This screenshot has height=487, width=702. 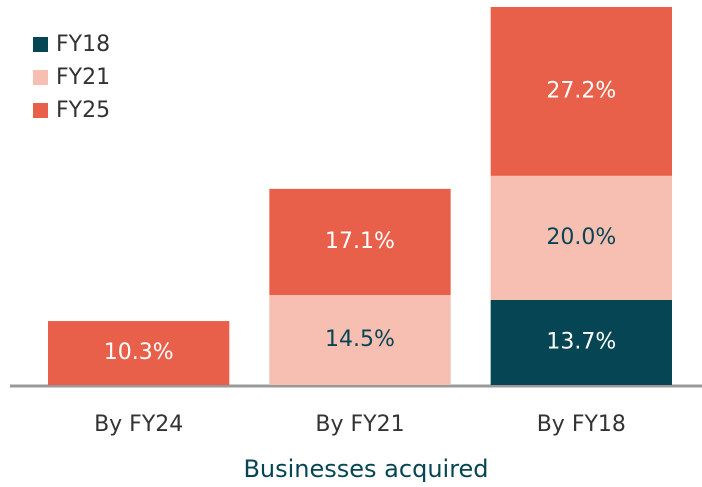 I want to click on data-label: 27.2%, so click(x=581, y=90).